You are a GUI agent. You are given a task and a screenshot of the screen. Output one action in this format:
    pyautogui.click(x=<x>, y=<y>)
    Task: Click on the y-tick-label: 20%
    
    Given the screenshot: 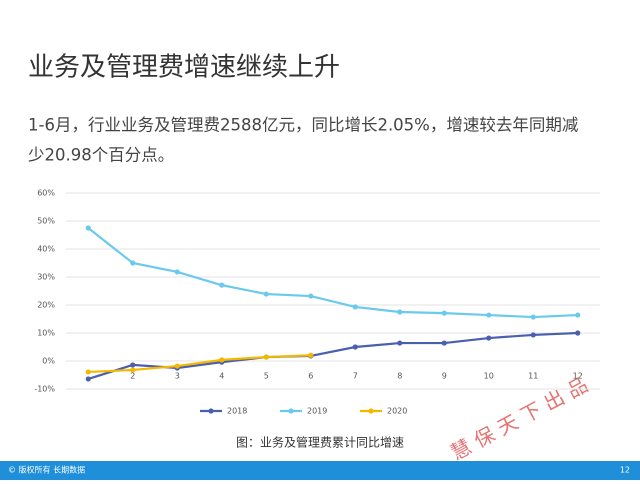 What is the action you would take?
    pyautogui.click(x=46, y=305)
    